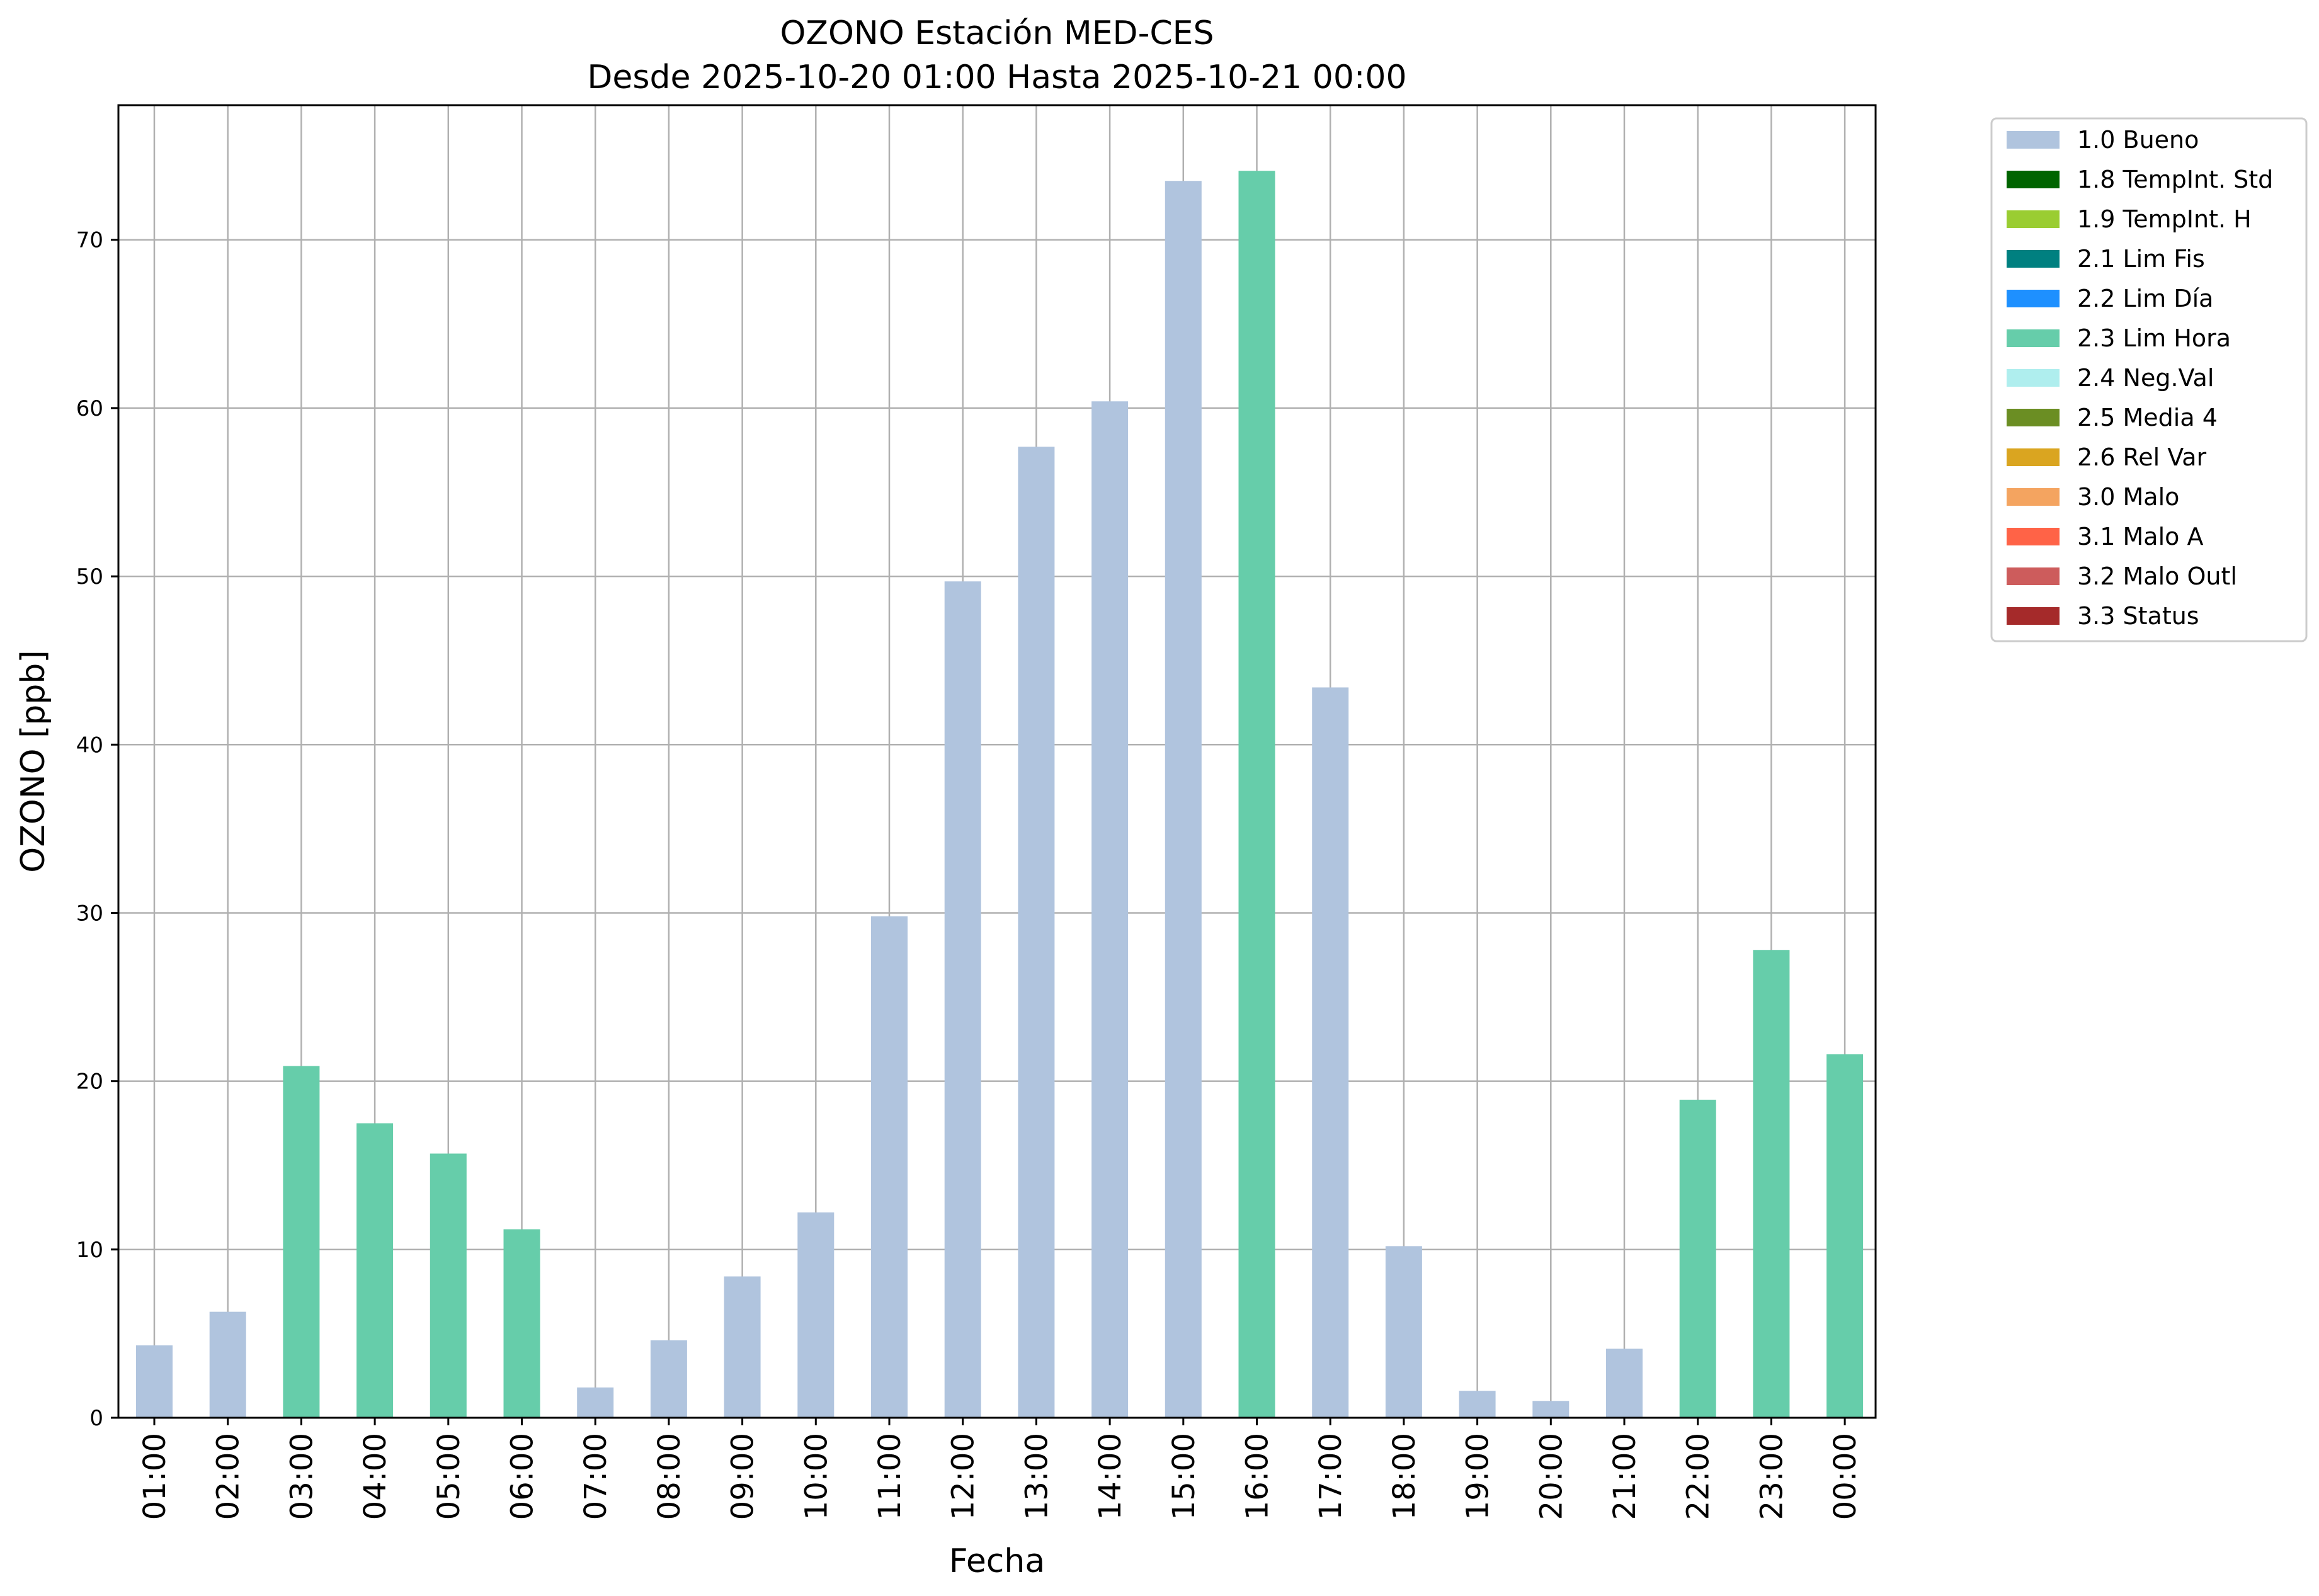 The image size is (2319, 1596). I want to click on x-tick-label: 22:00, so click(1698, 1476).